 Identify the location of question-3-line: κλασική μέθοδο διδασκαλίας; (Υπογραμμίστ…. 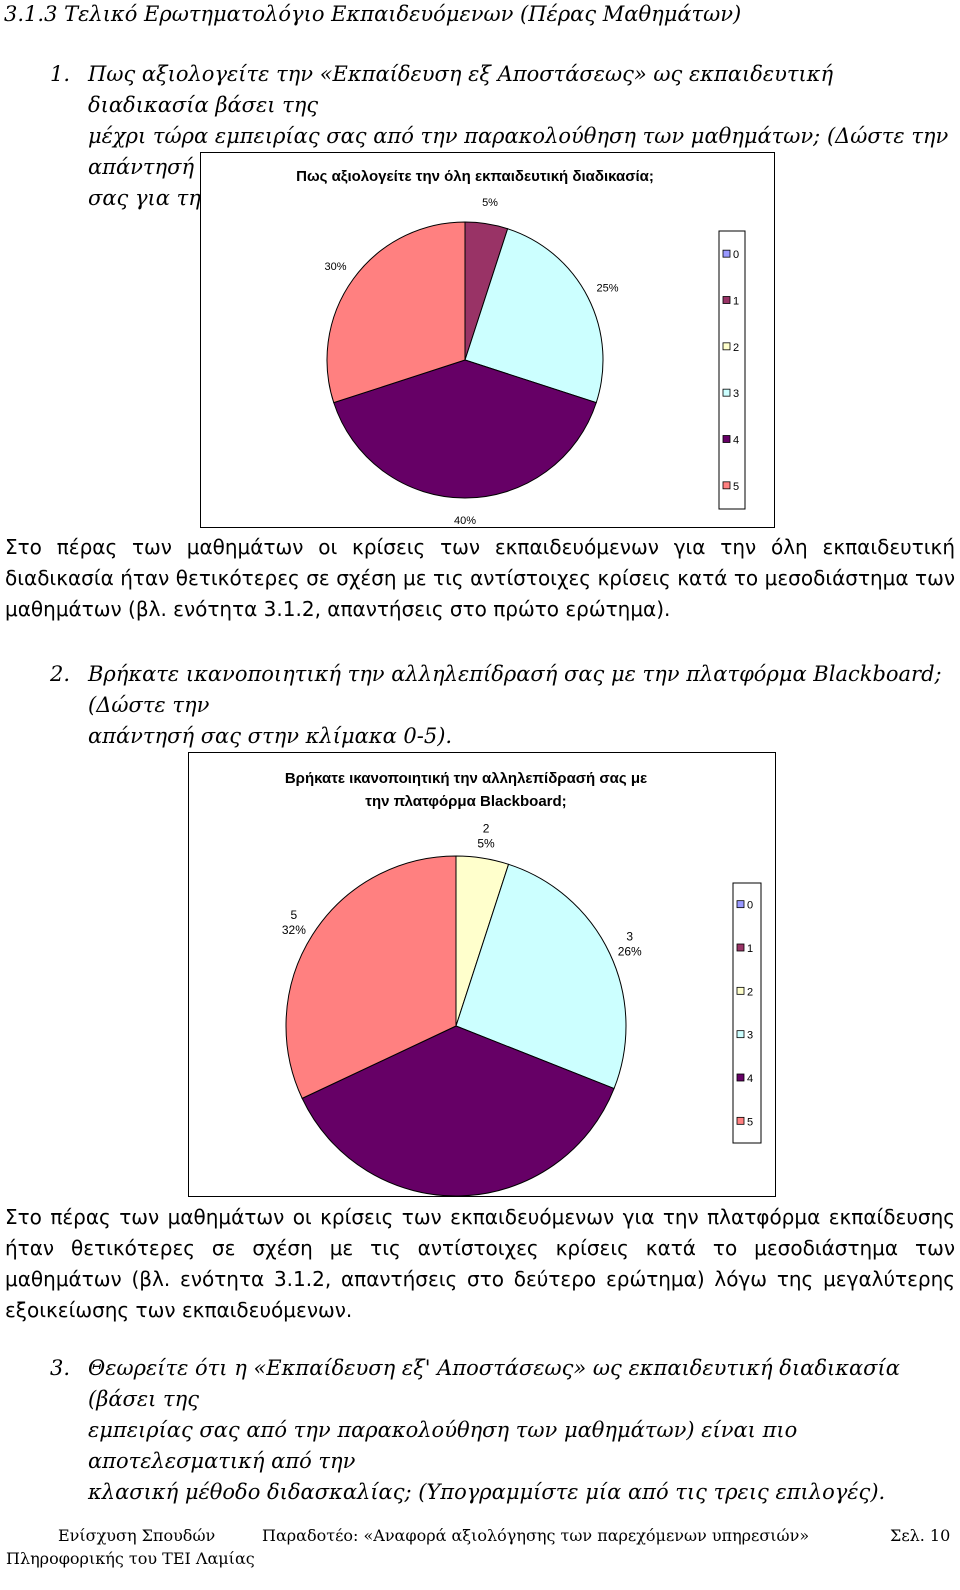
(487, 1492).